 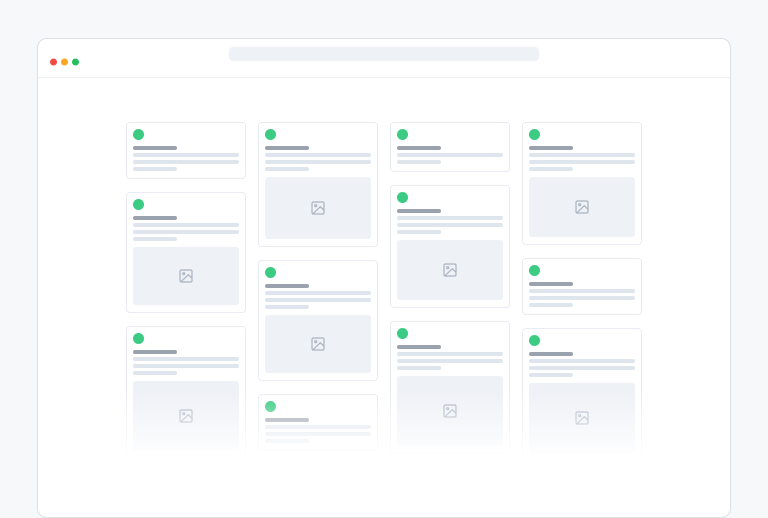 I want to click on traffic-light-minimize, so click(x=64, y=62).